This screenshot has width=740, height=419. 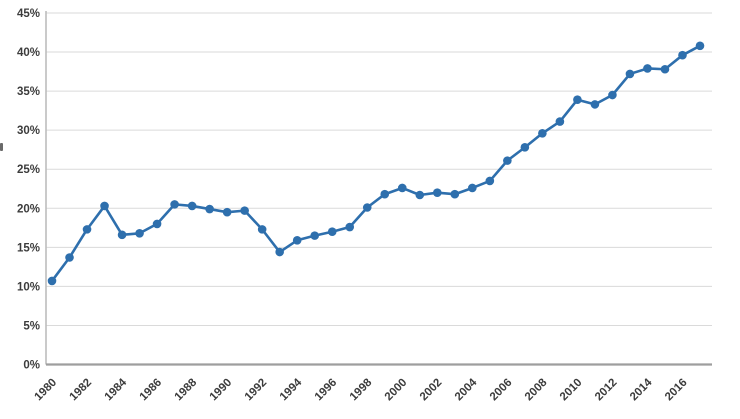 What do you see at coordinates (396, 390) in the screenshot?
I see `x-tick-label: 2000` at bounding box center [396, 390].